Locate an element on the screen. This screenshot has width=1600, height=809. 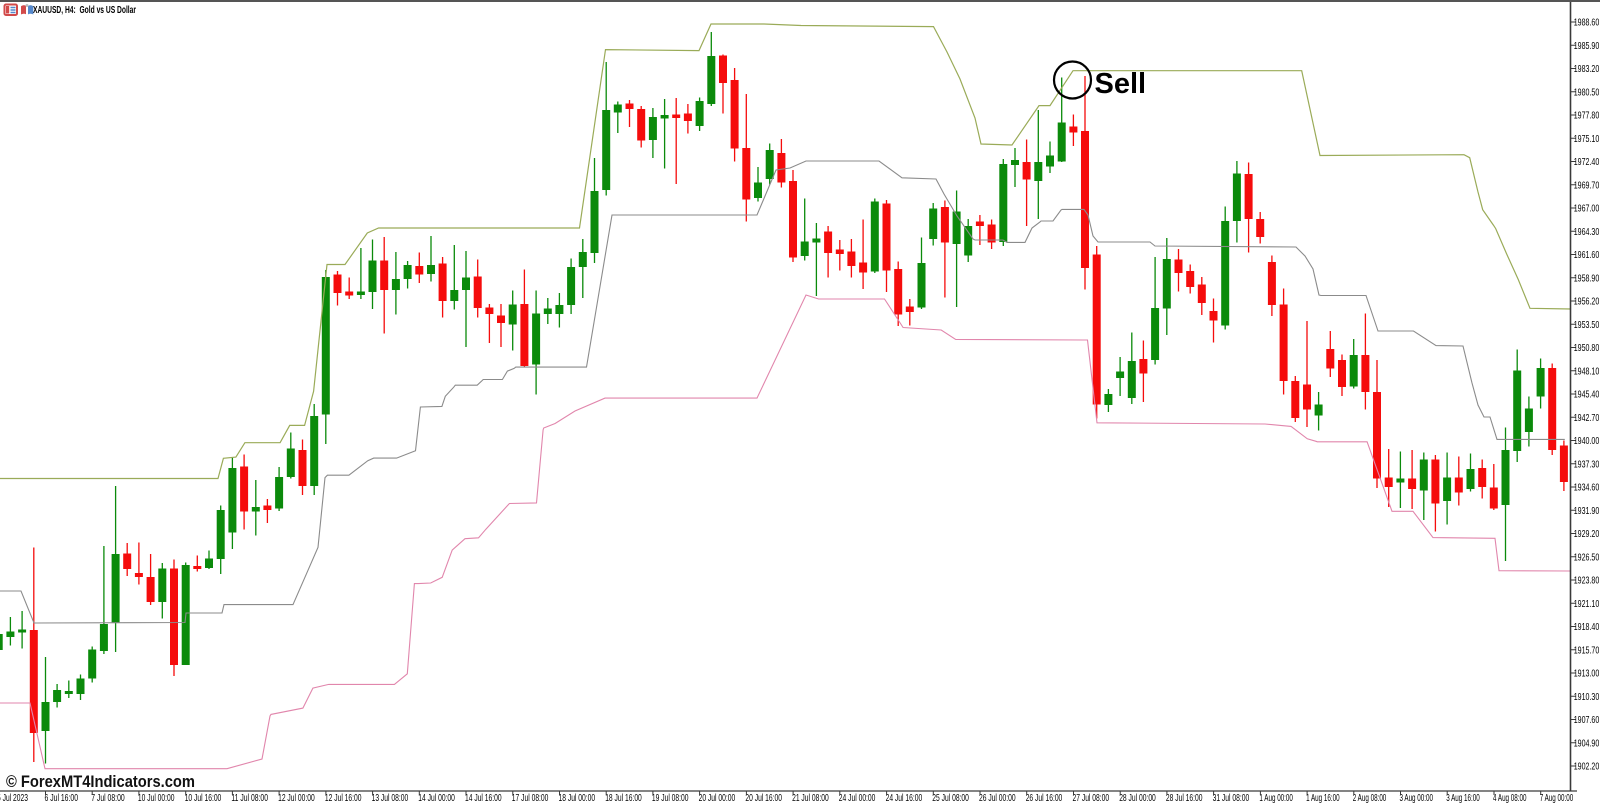
svg-text: 28 Jul 00:00 is located at coordinates (1137, 798).